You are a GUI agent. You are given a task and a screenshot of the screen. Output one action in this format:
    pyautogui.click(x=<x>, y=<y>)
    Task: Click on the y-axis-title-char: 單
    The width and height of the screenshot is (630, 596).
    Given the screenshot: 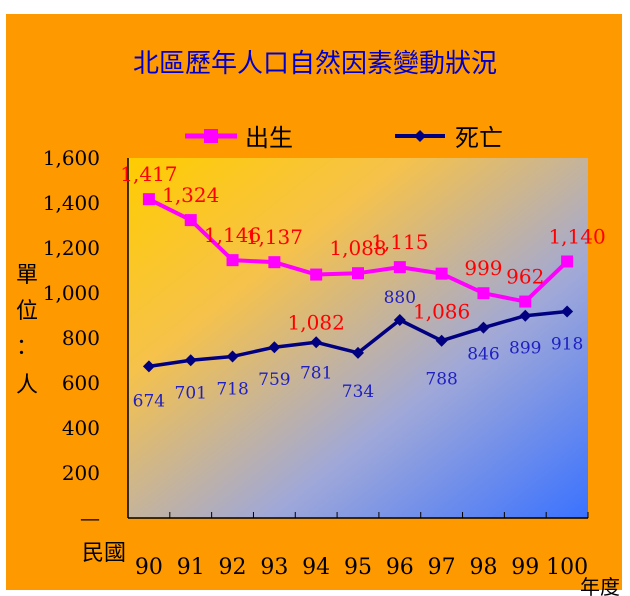 What is the action you would take?
    pyautogui.click(x=27, y=275)
    